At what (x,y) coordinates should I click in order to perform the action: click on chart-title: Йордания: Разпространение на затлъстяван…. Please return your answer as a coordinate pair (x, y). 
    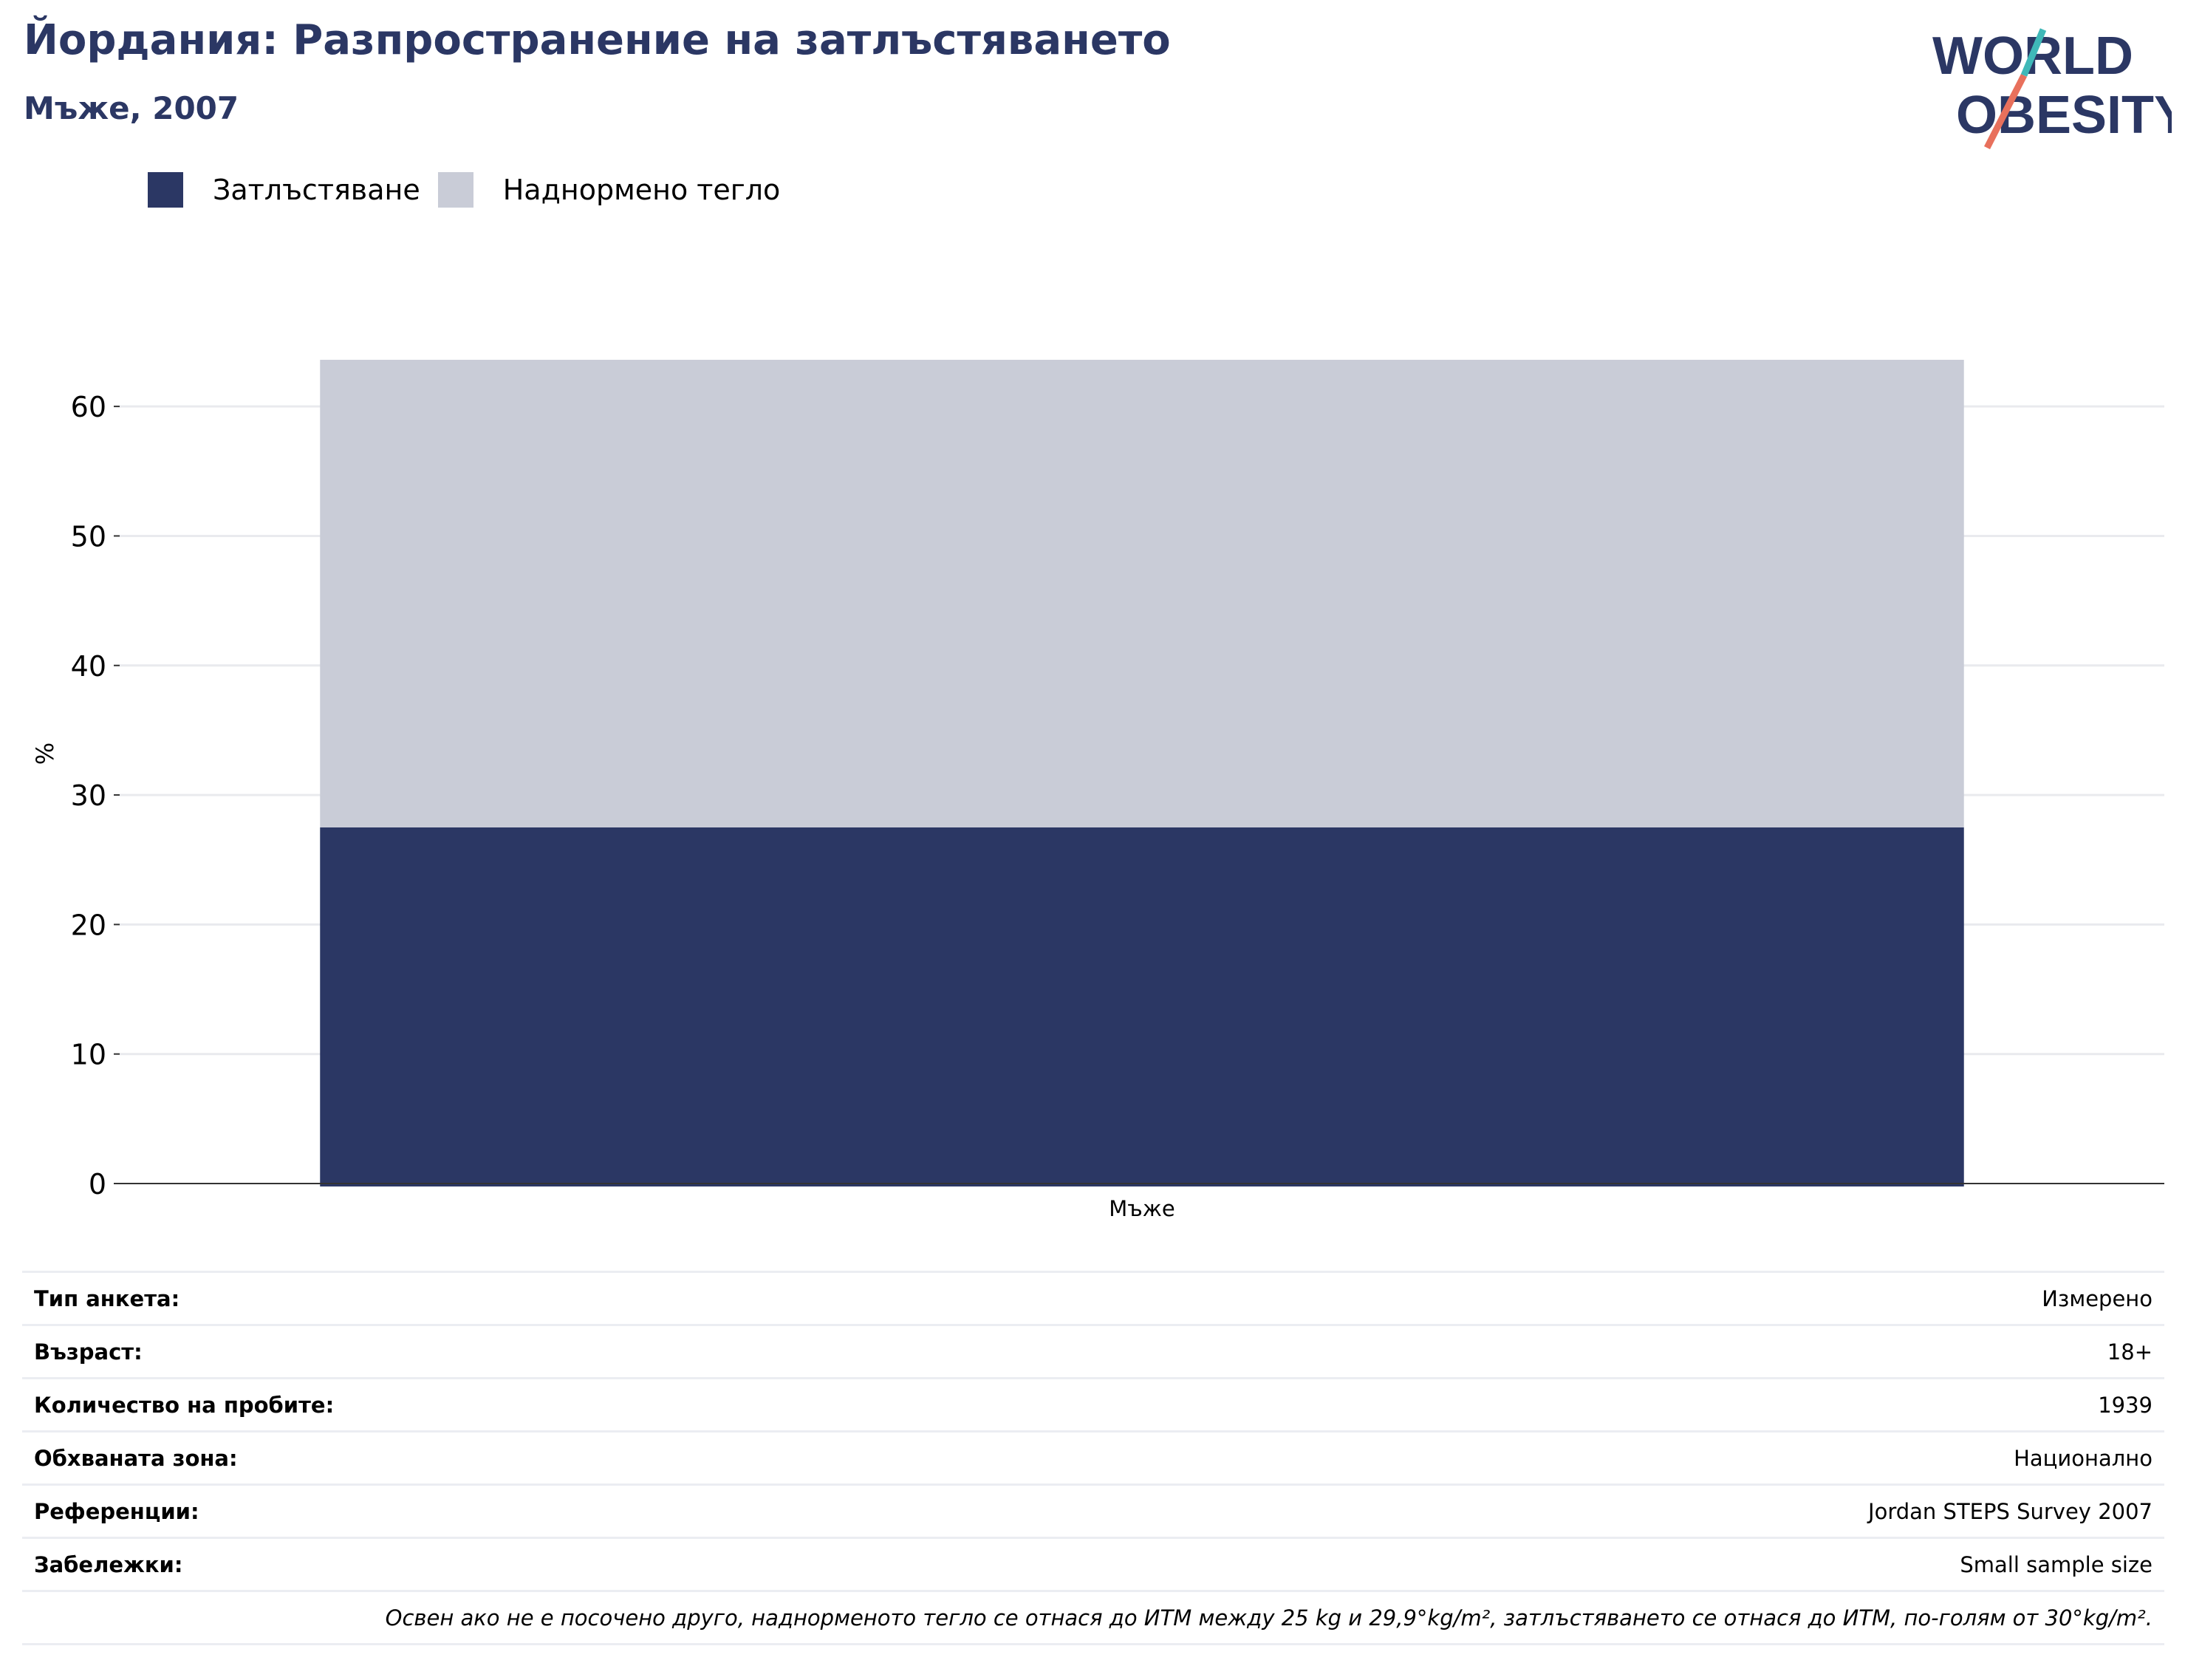
    Looking at the image, I should click on (597, 40).